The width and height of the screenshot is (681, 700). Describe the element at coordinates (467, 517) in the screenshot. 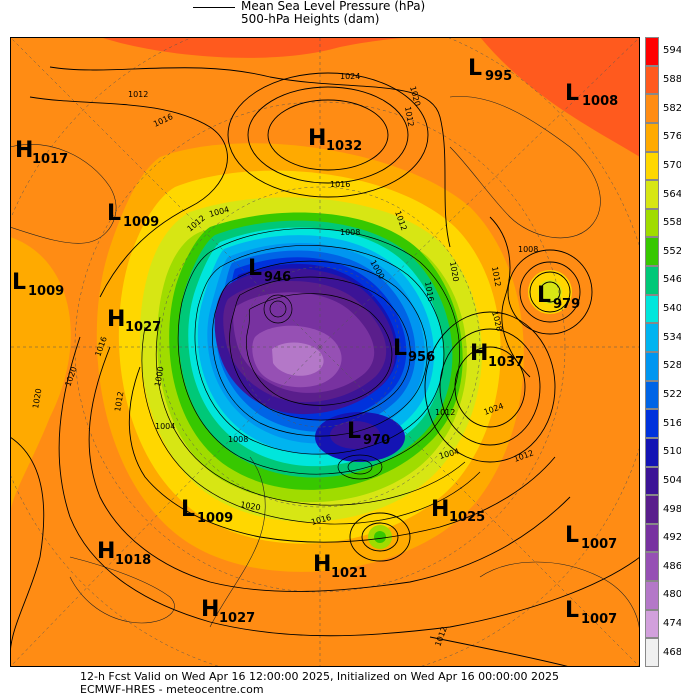

I see `system-value: 1025` at that location.